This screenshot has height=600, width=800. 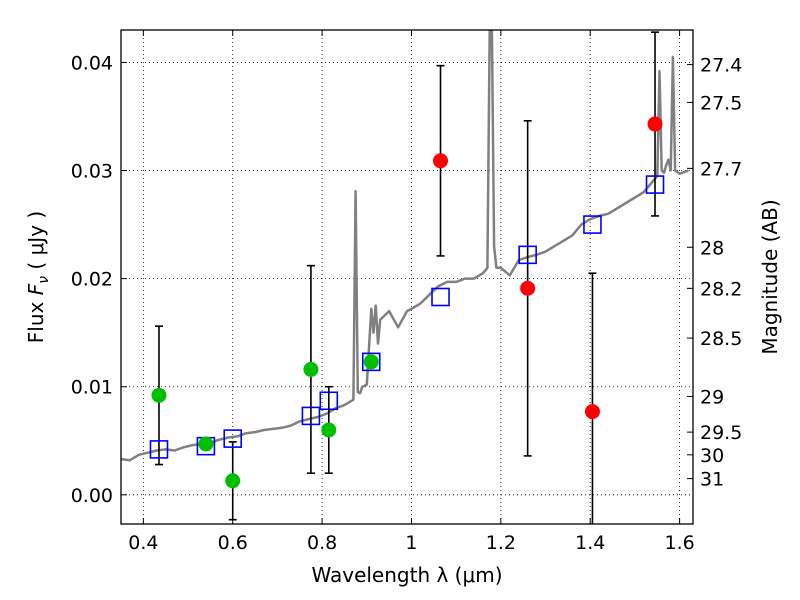 I want to click on y-axis-title-prefix: Flux, so click(x=36, y=319).